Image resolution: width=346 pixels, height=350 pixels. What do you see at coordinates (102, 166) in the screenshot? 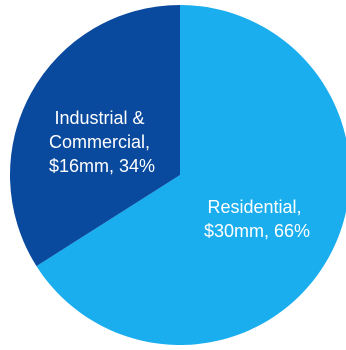
I see `slice-label-industrial-commercial-line-3: $16mm, 34%` at bounding box center [102, 166].